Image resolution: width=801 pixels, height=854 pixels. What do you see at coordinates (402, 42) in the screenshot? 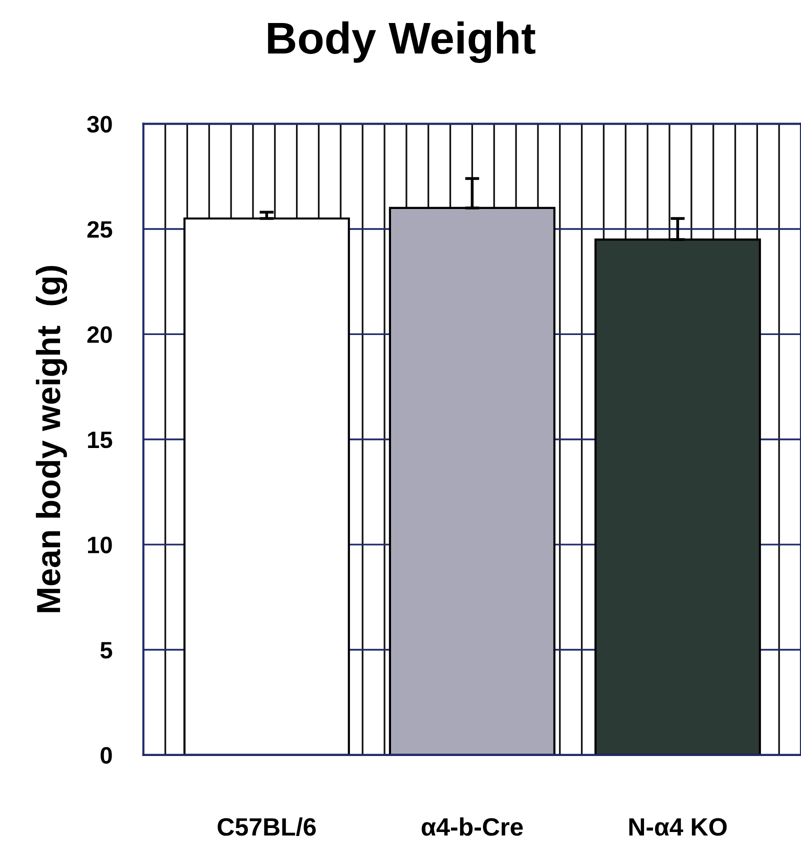
I see `chart-title: Body Weight` at bounding box center [402, 42].